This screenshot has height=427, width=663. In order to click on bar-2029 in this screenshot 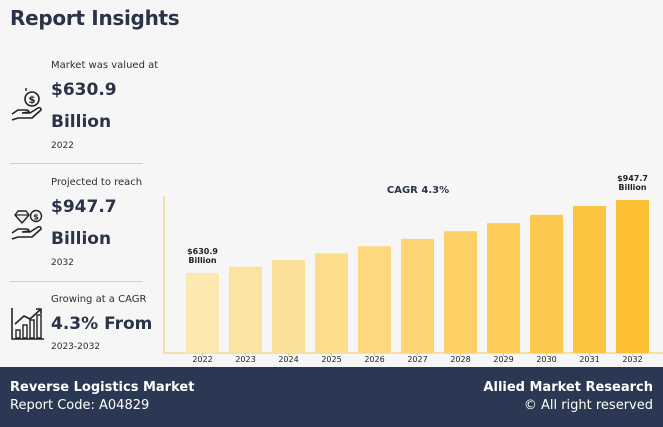, I will do `click(503, 288)`.